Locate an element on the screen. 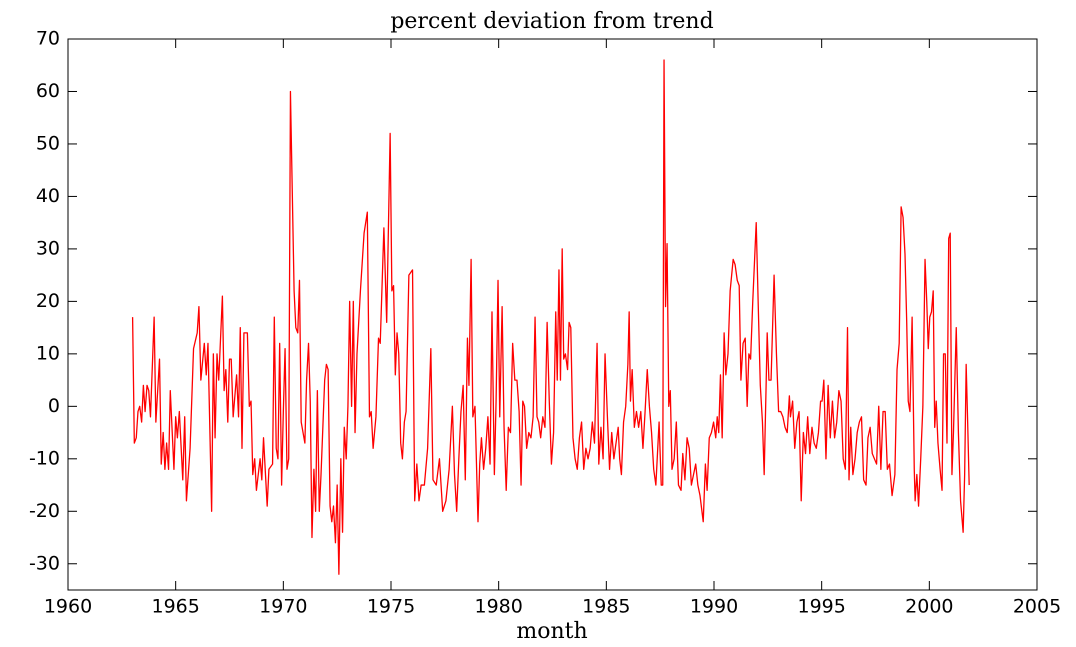  x-tick-label: 1995 is located at coordinates (821, 607).